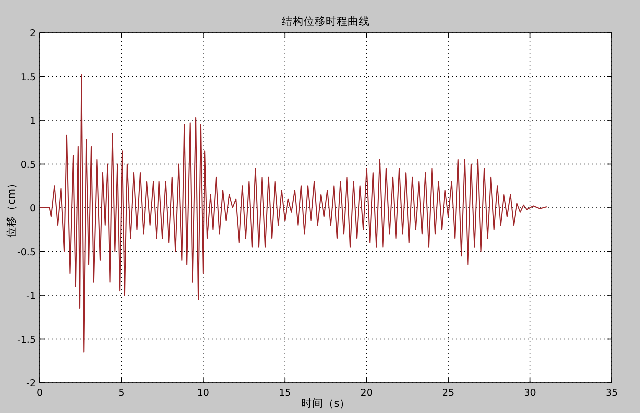 This screenshot has width=640, height=413. Describe the element at coordinates (31, 384) in the screenshot. I see `y-tick-label: -2` at that location.